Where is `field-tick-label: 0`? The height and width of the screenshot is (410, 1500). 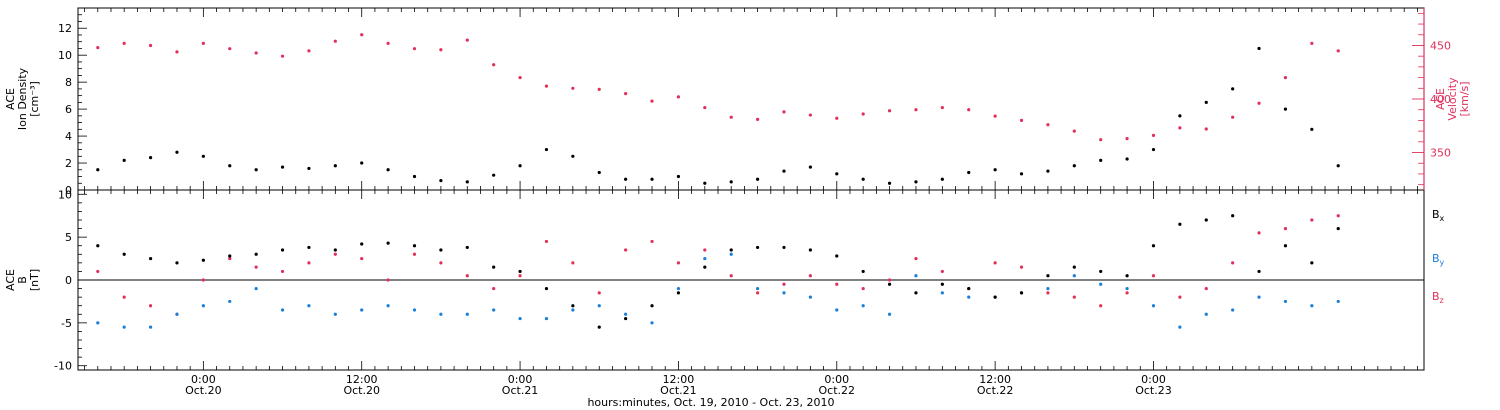 field-tick-label: 0 is located at coordinates (68, 280).